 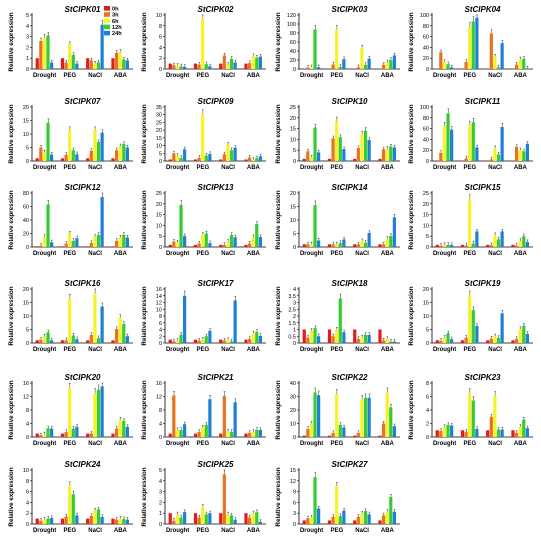 I want to click on panel-title: StCIPK02, so click(x=215, y=9).